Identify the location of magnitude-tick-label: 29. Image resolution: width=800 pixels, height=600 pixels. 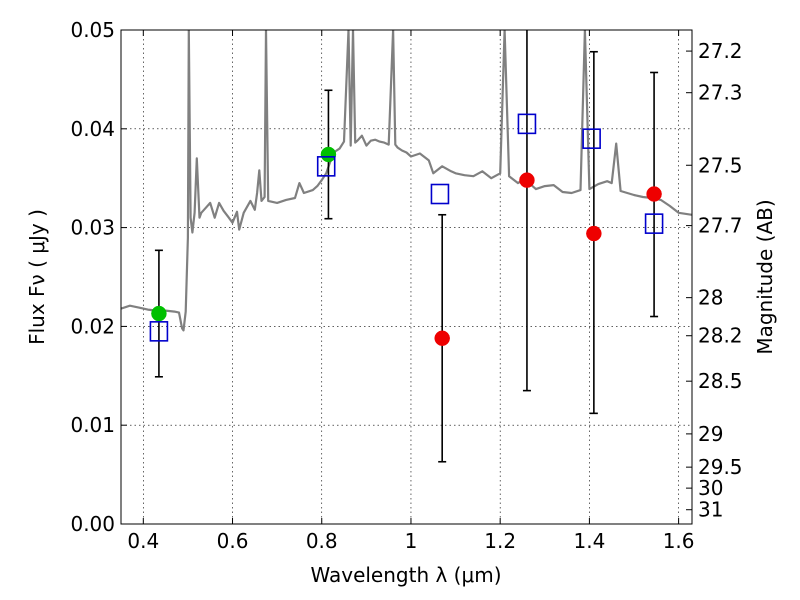
(710, 434).